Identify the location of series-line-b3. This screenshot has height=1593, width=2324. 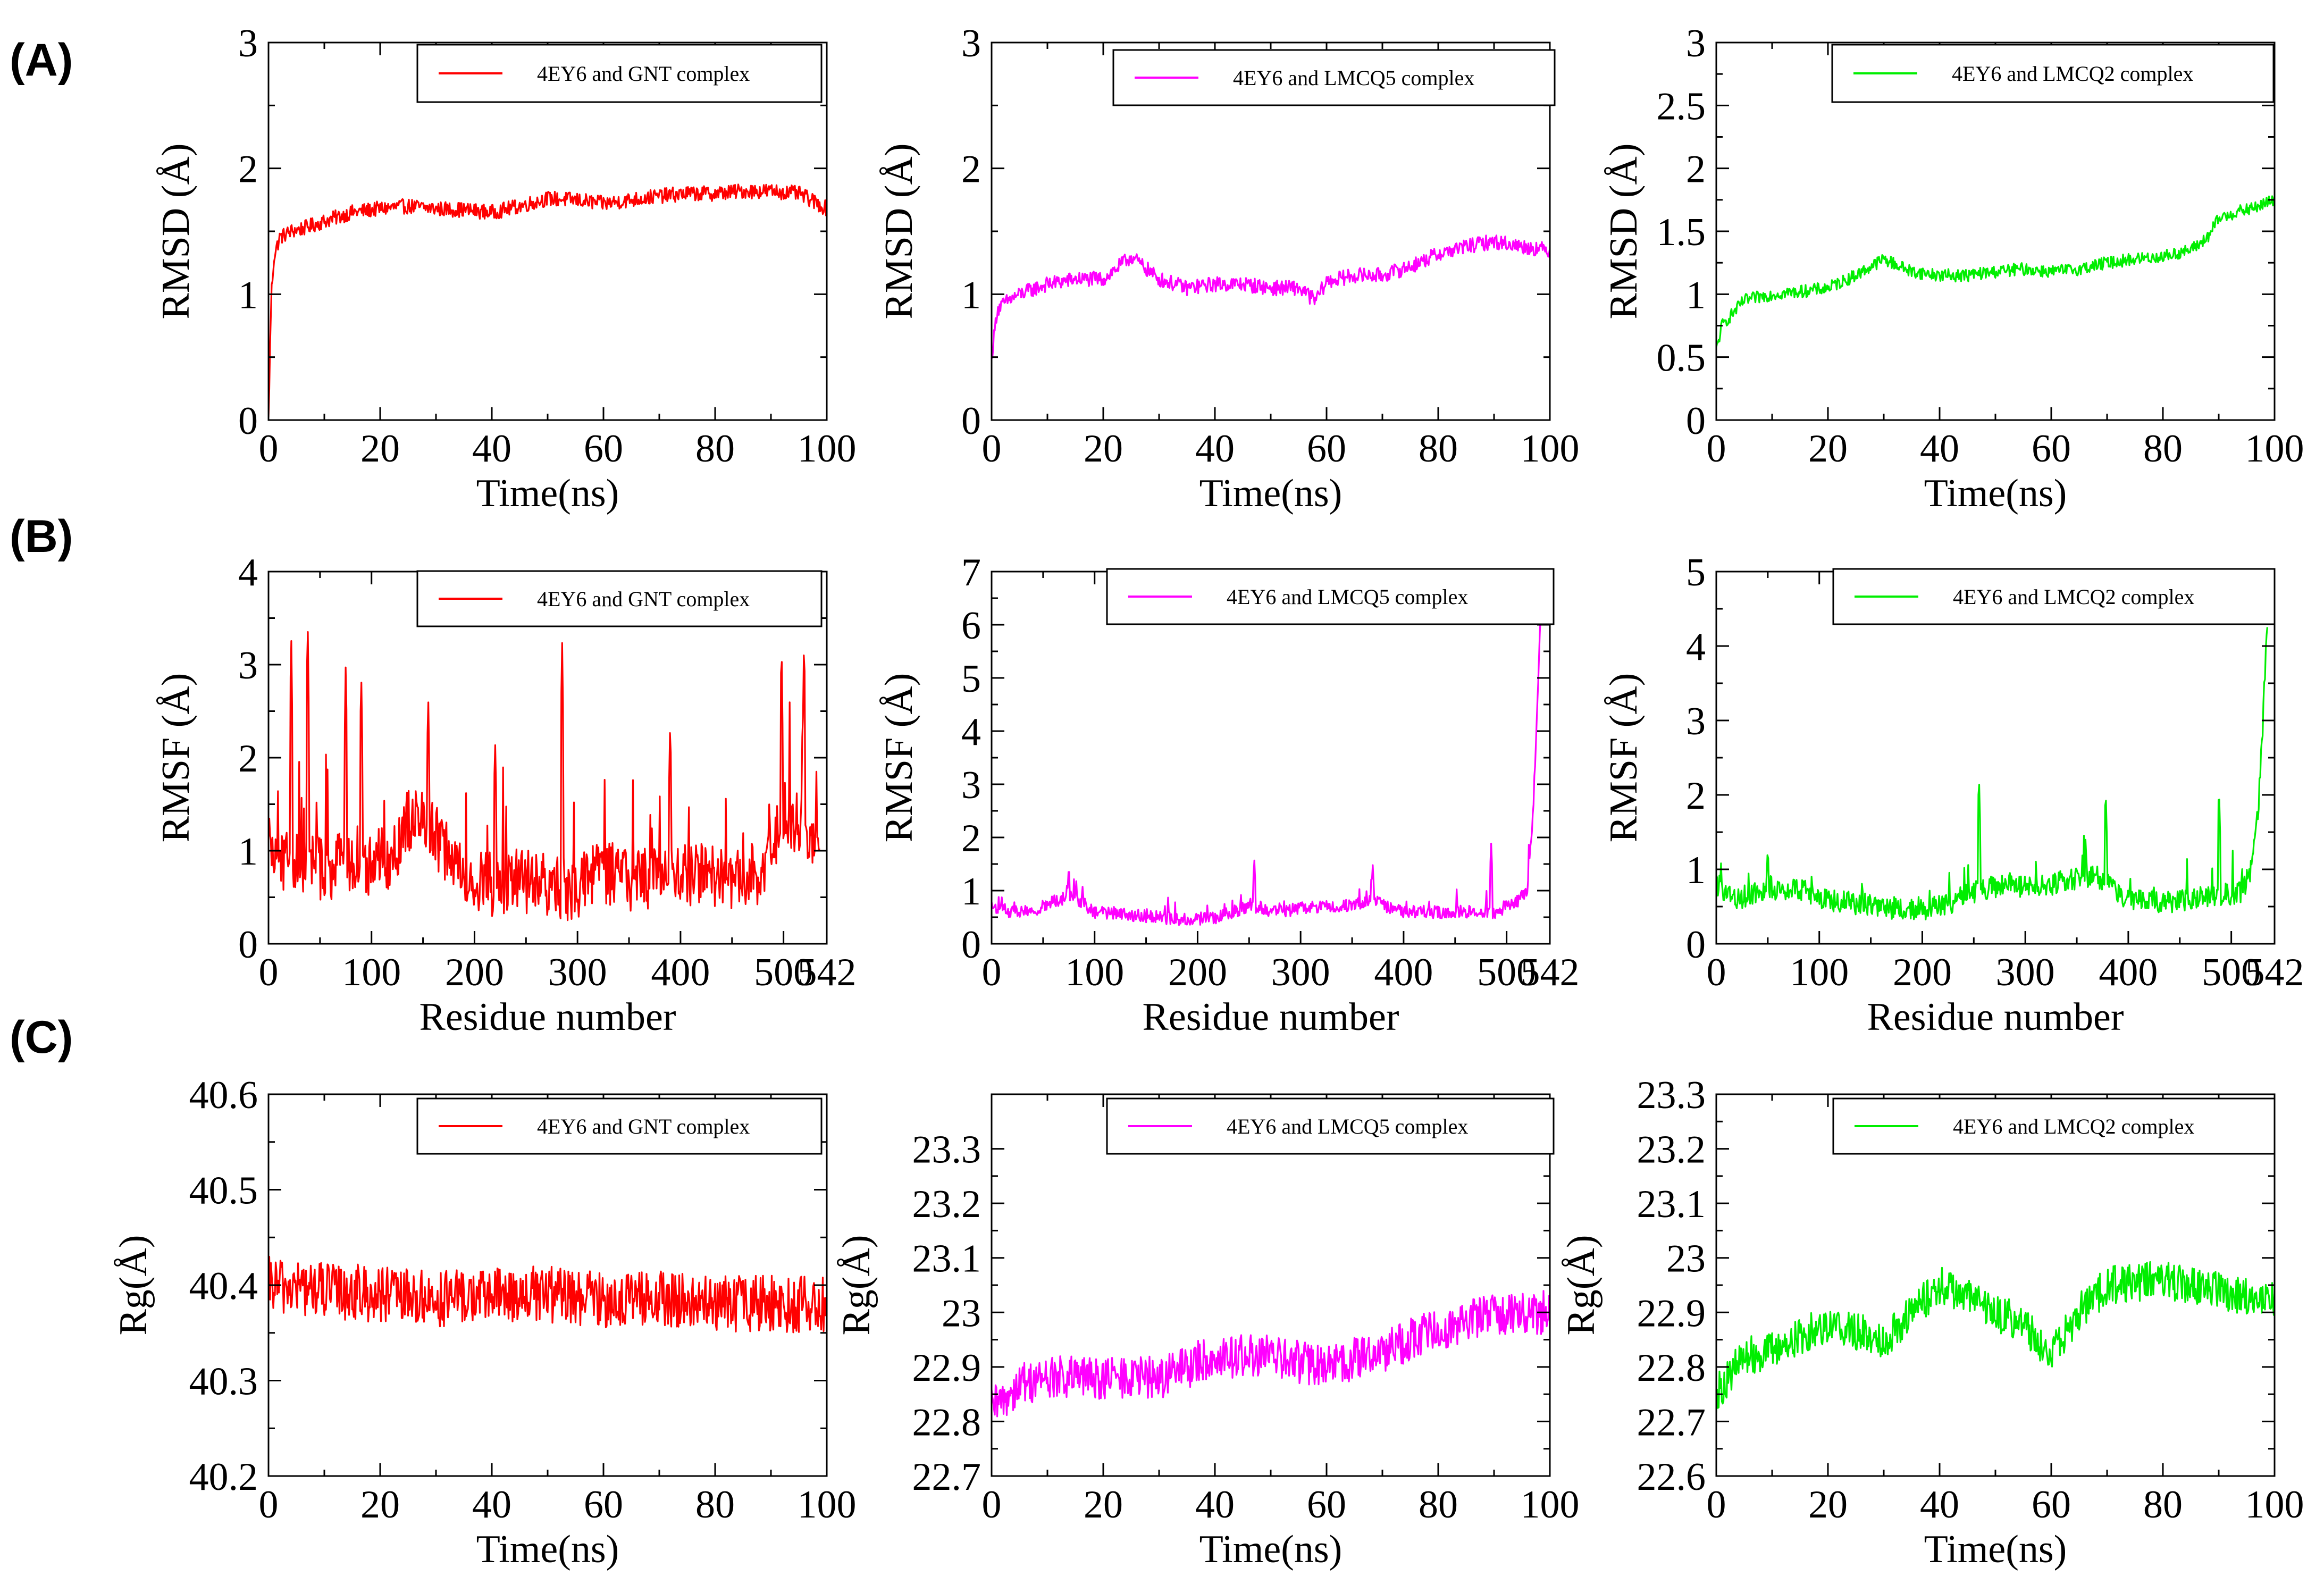
(1992, 774).